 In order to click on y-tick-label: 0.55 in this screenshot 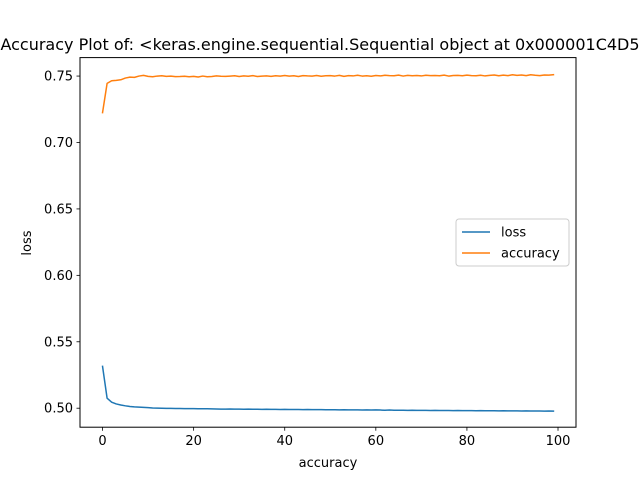, I will do `click(58, 342)`.